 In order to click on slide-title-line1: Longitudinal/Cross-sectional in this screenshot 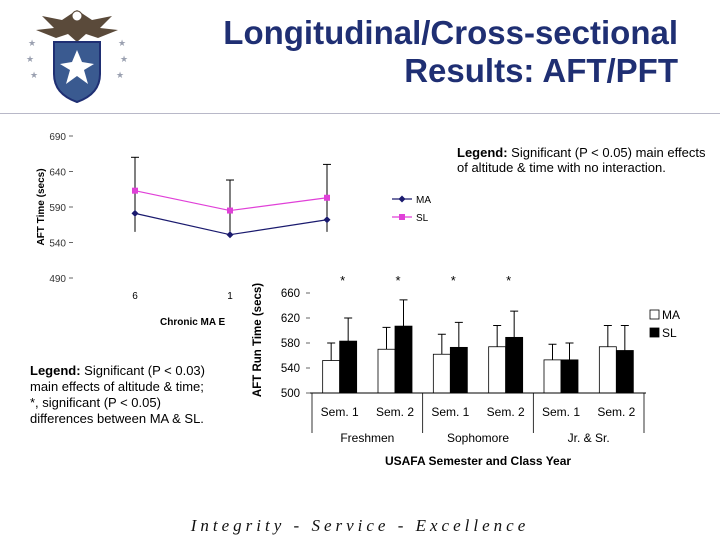, I will do `click(450, 32)`.